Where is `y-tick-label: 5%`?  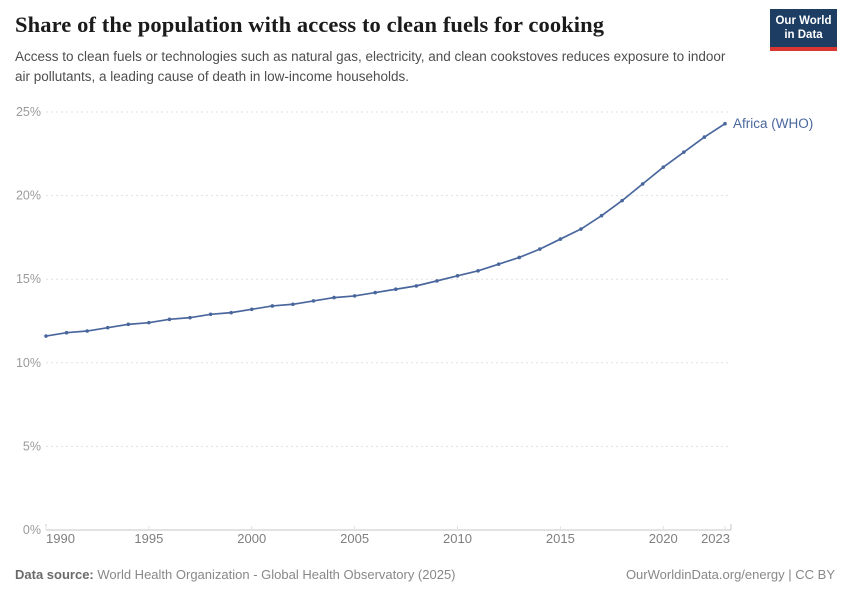
y-tick-label: 5% is located at coordinates (32, 446).